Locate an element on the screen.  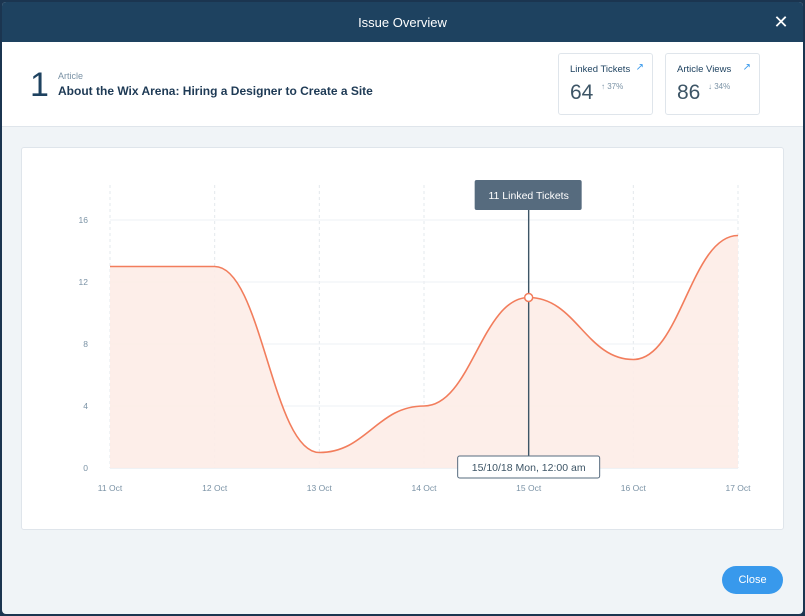
modal-title: Issue Overview is located at coordinates (402, 22).